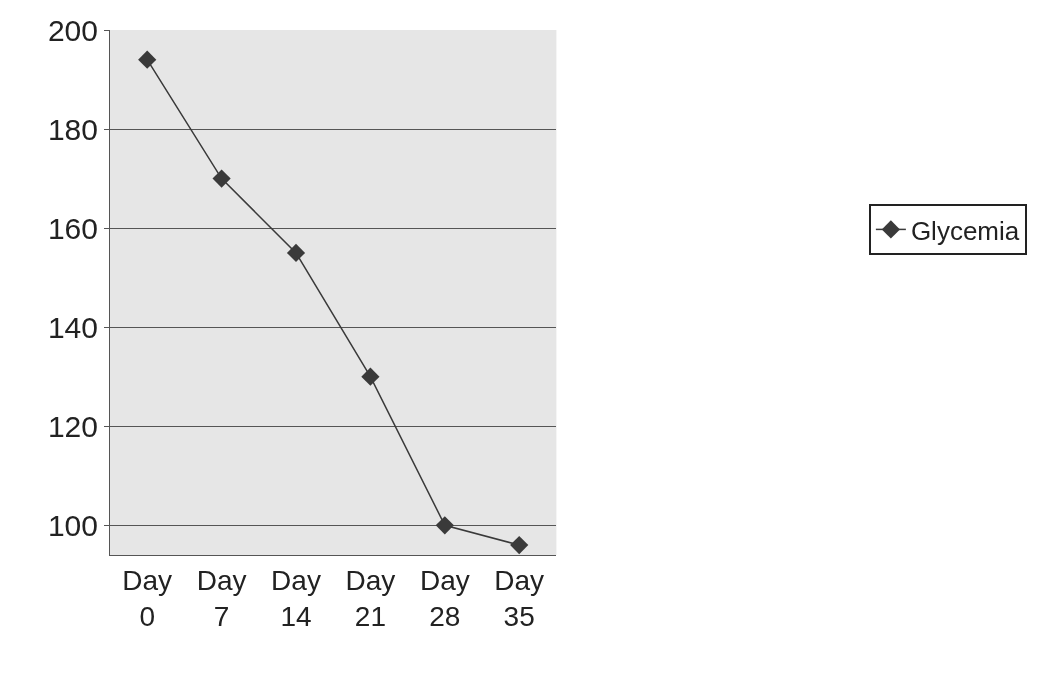 The image size is (1037, 685). Describe the element at coordinates (72, 129) in the screenshot. I see `y-tick-label: 180` at that location.